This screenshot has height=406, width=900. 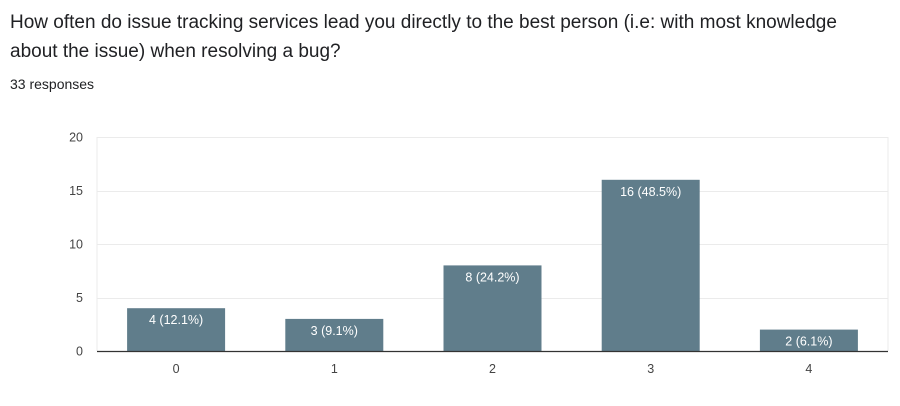 I want to click on y-tick-label: 10, so click(x=76, y=245).